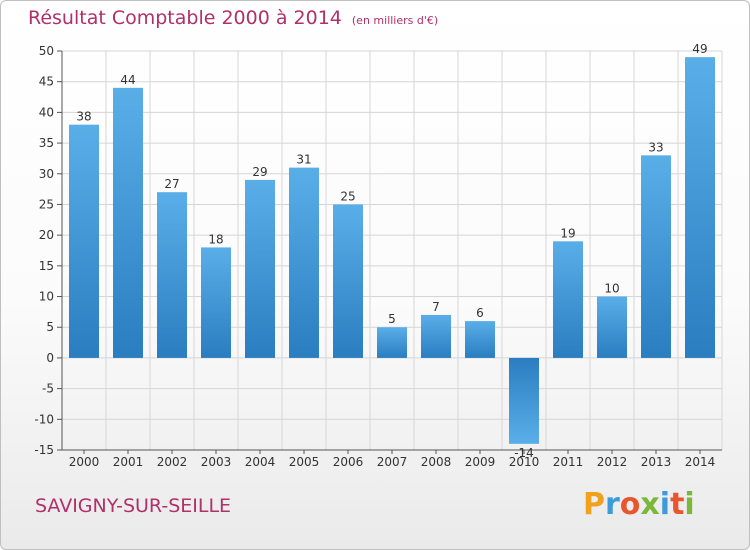 The height and width of the screenshot is (550, 750). Describe the element at coordinates (171, 184) in the screenshot. I see `data-label: 27` at that location.